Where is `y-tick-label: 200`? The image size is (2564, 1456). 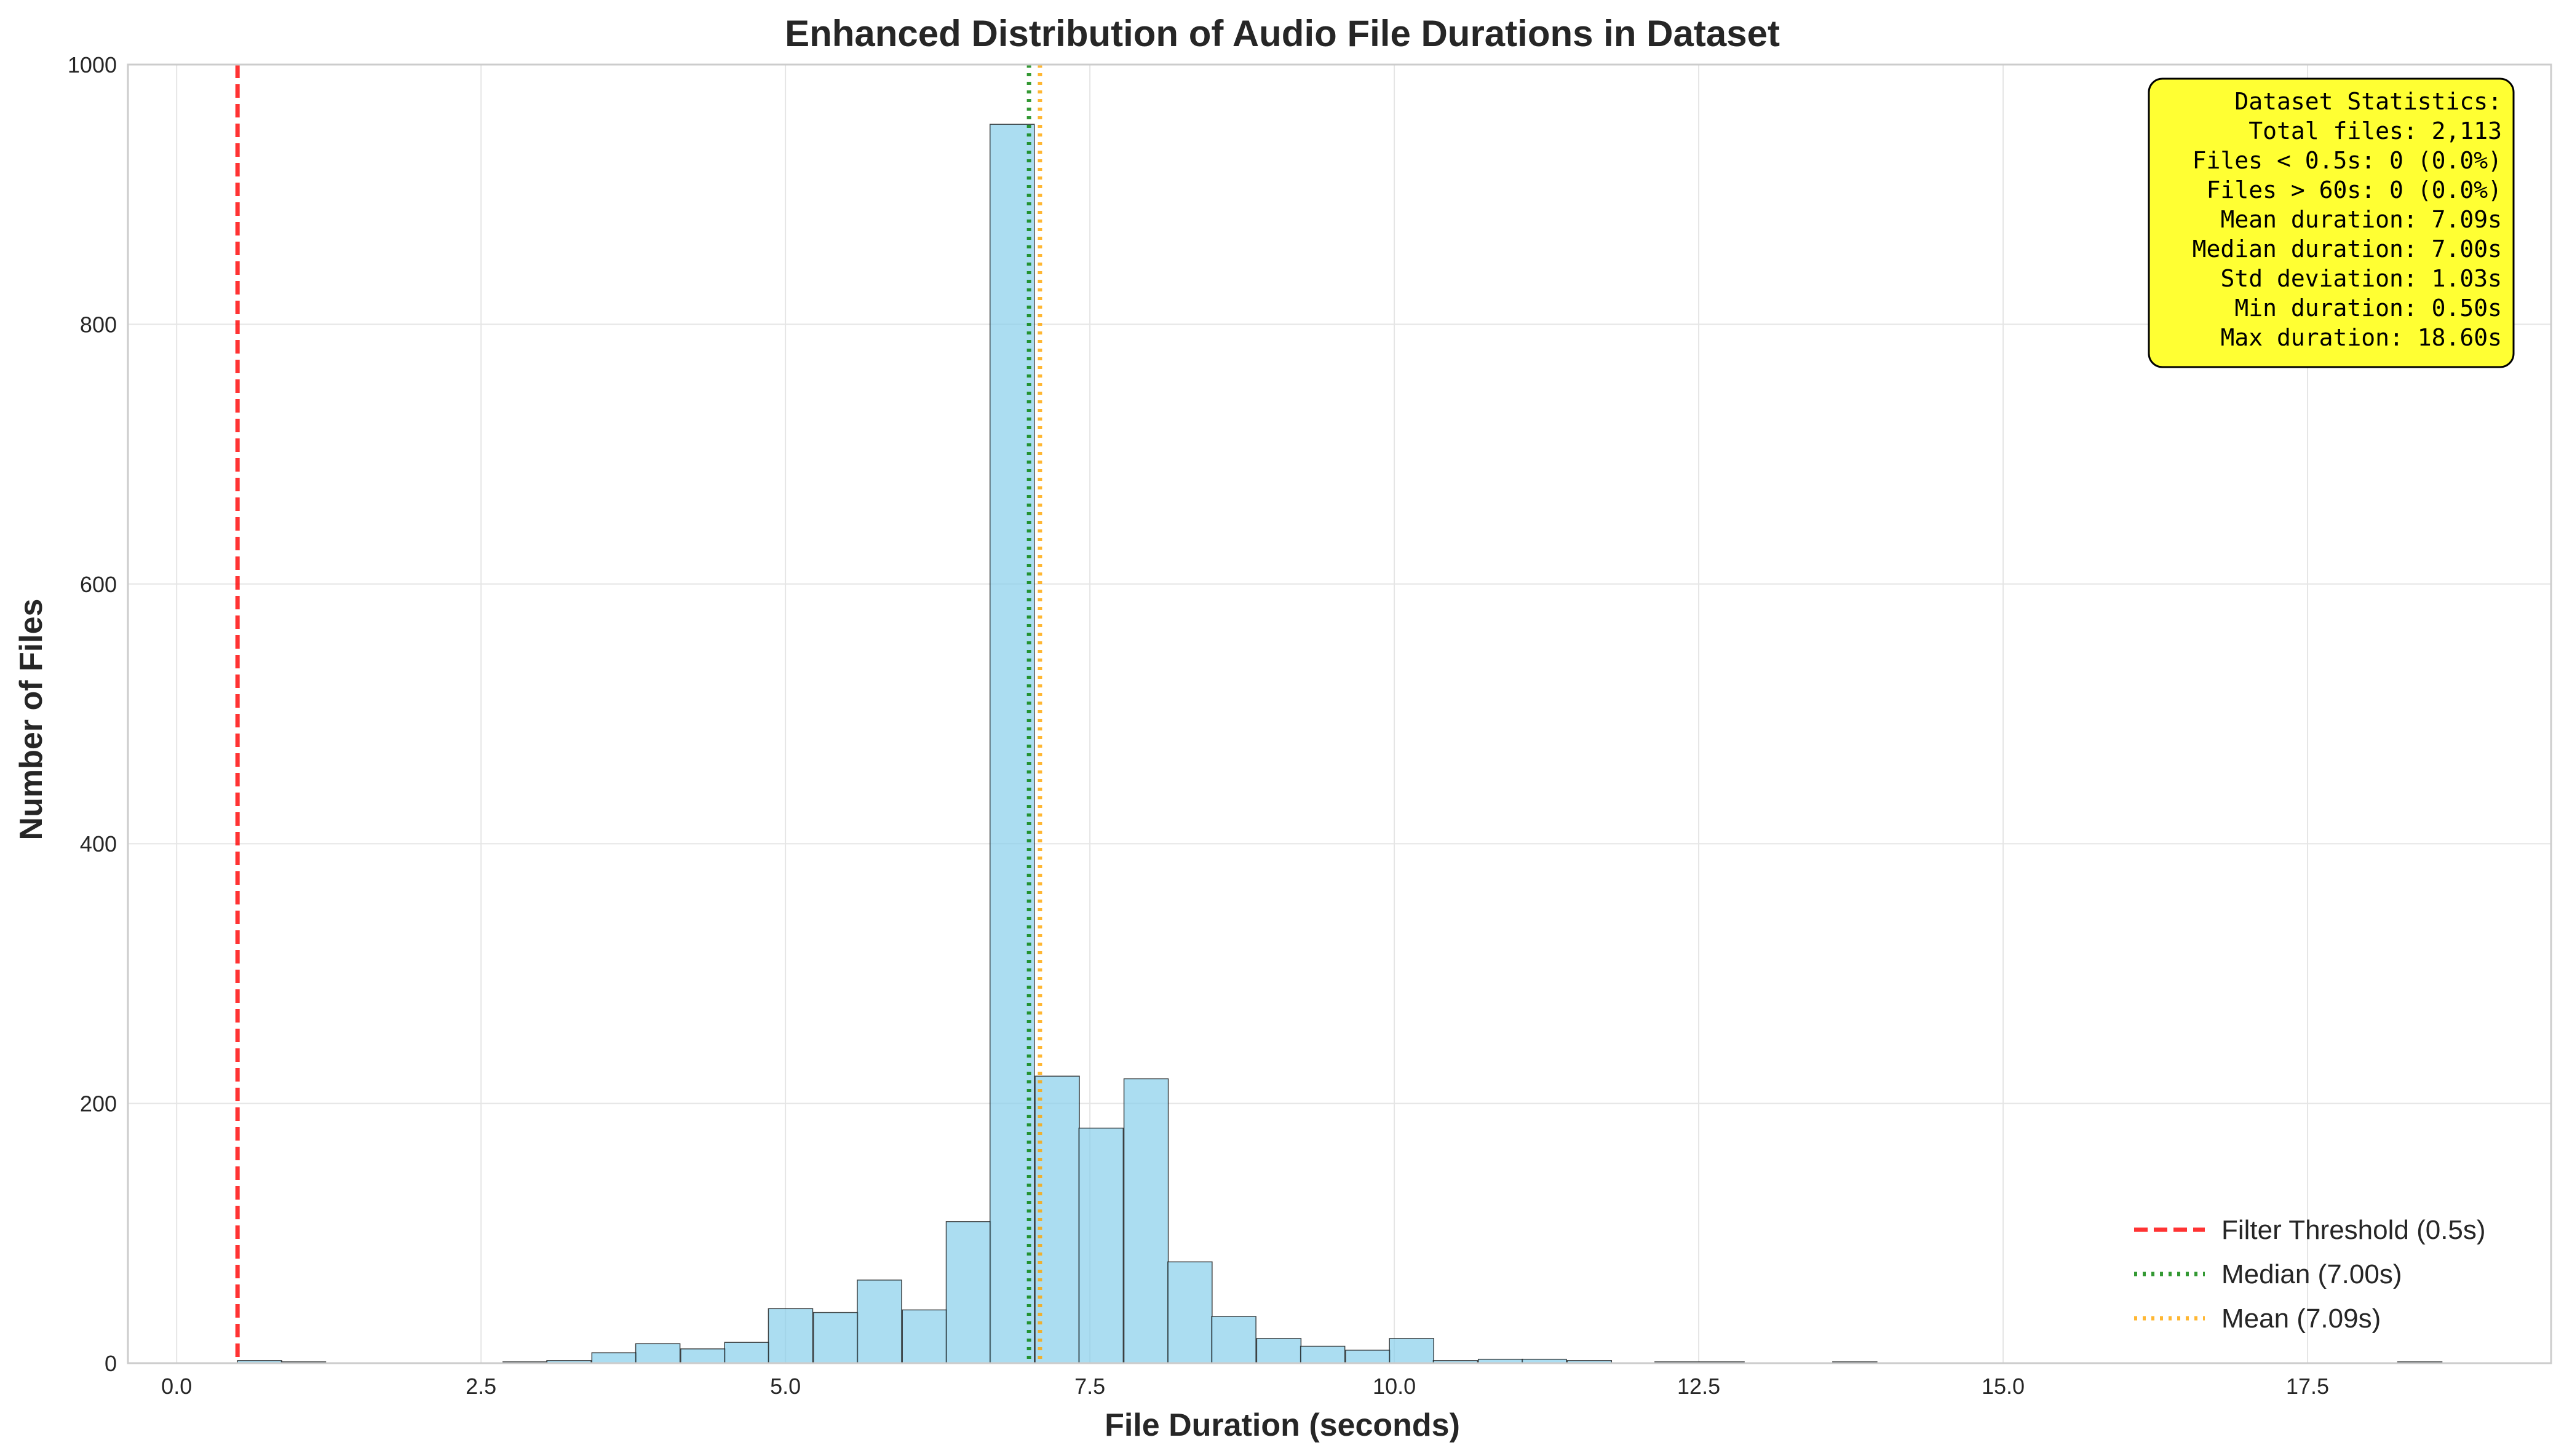
y-tick-label: 200 is located at coordinates (99, 1104).